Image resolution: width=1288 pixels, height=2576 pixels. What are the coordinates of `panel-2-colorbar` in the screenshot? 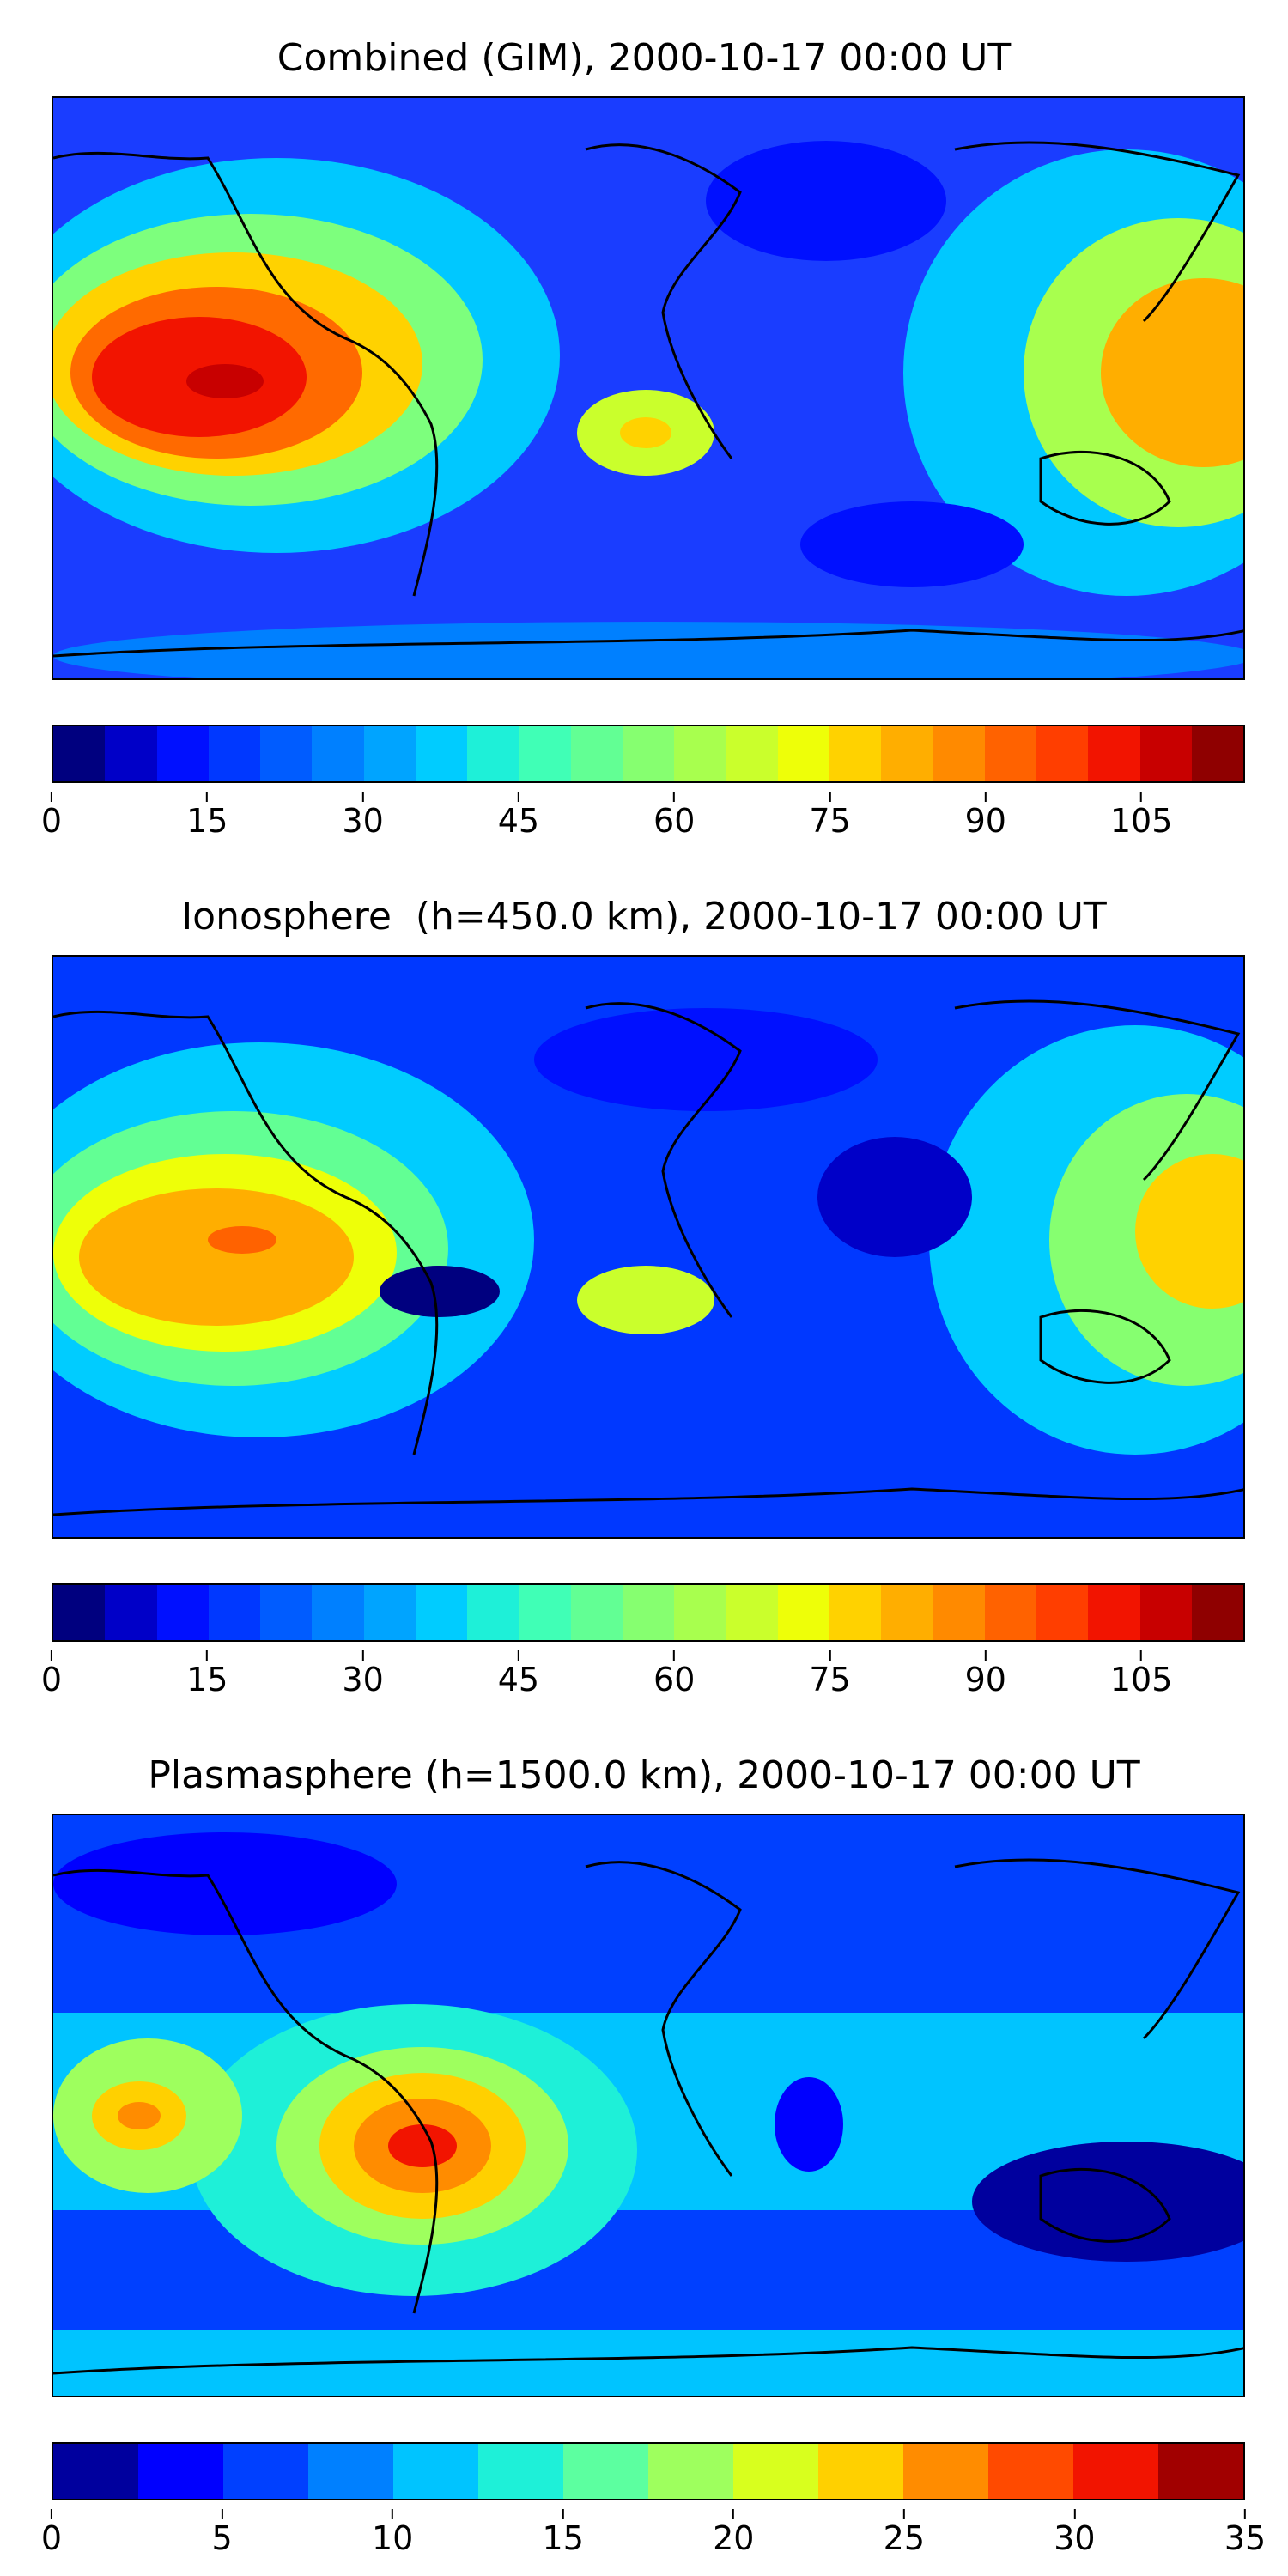 It's located at (649, 1612).